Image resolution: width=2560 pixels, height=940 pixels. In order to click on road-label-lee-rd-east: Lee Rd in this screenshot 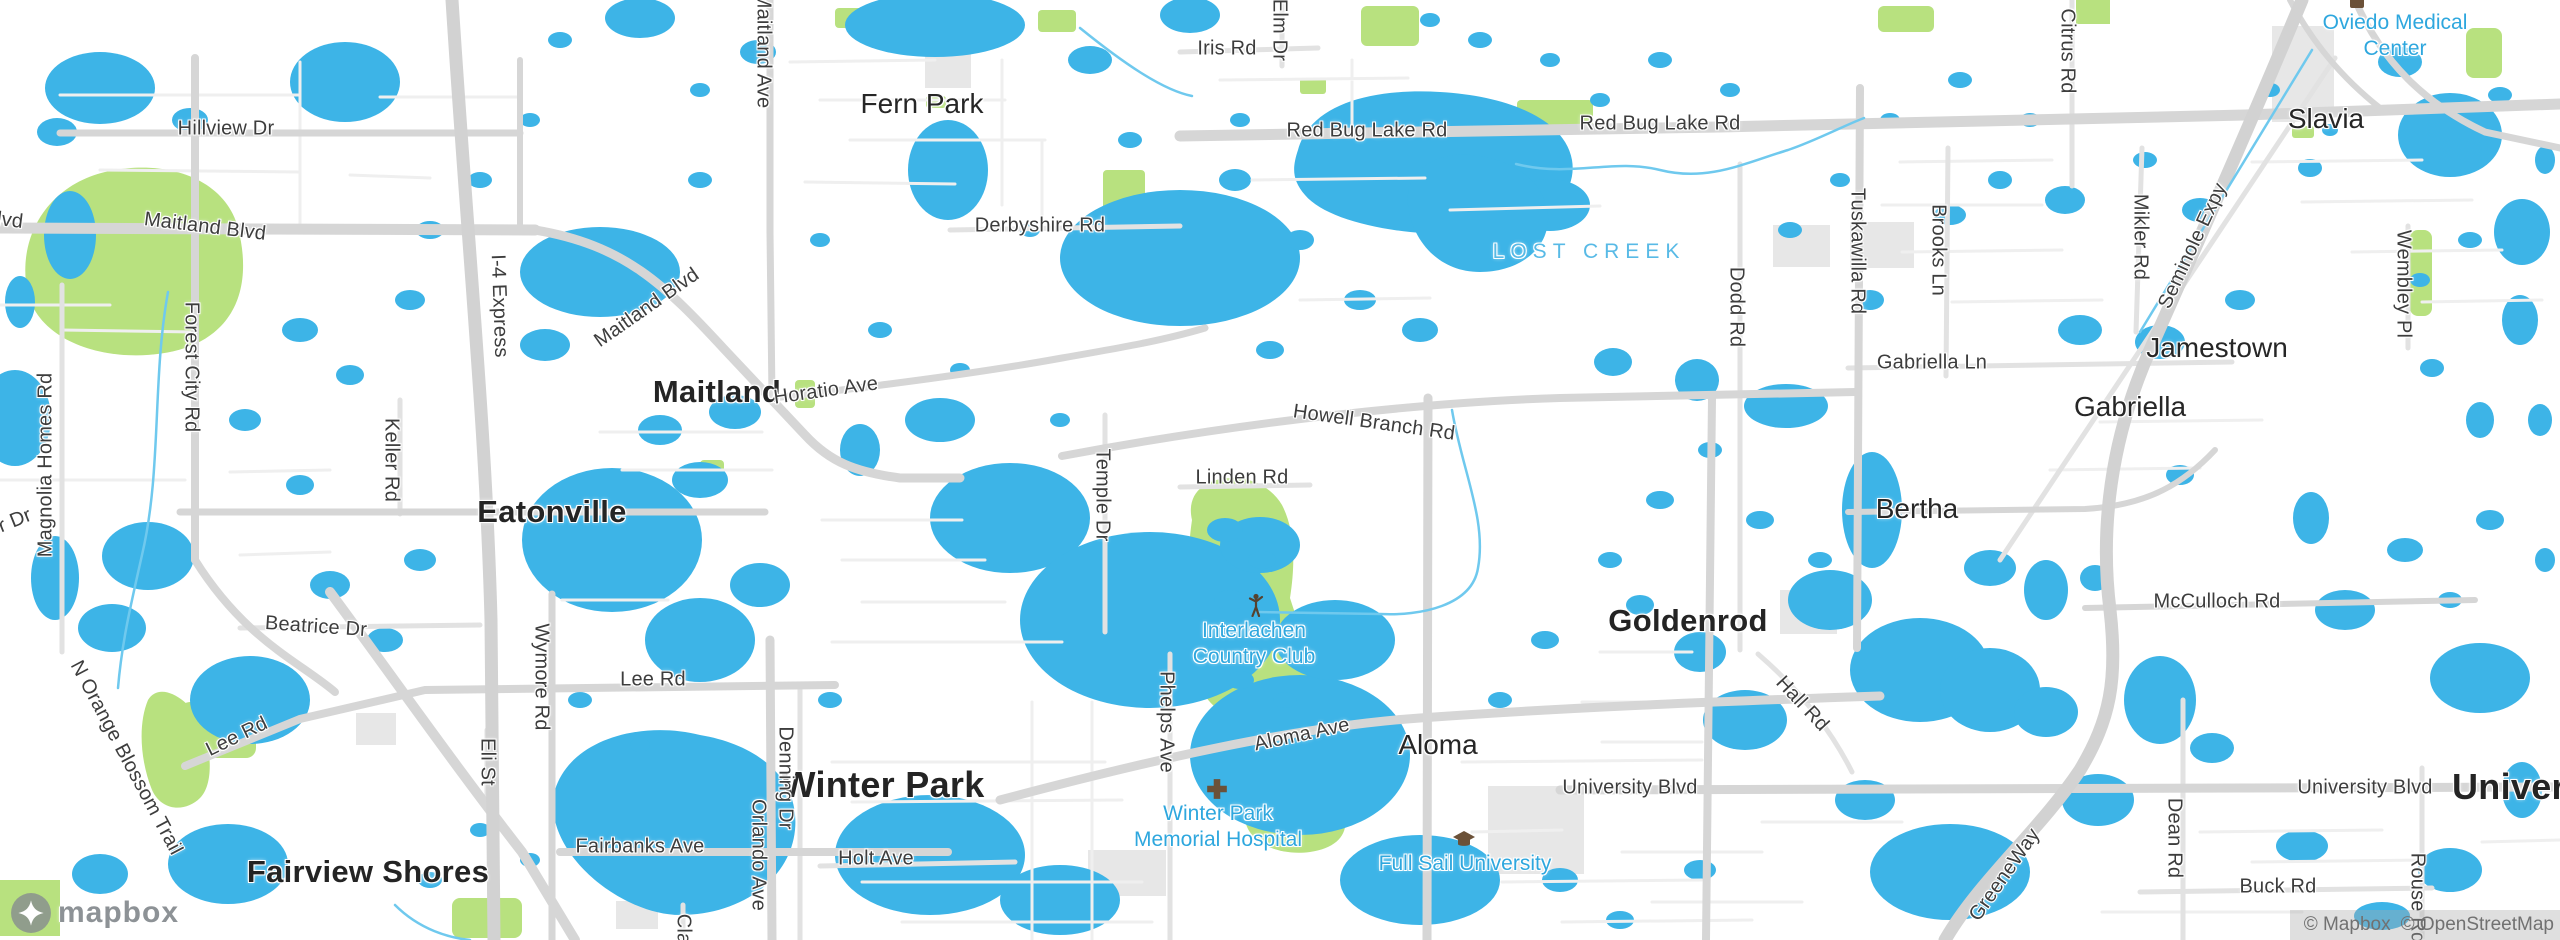, I will do `click(653, 679)`.